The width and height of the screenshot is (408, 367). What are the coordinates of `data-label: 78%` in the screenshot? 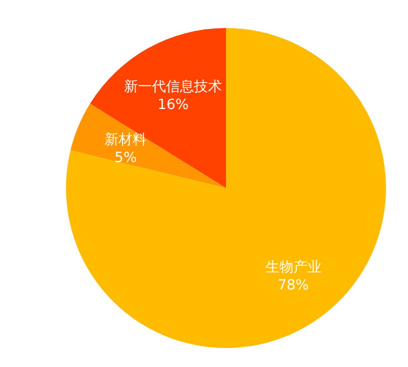 It's located at (293, 286).